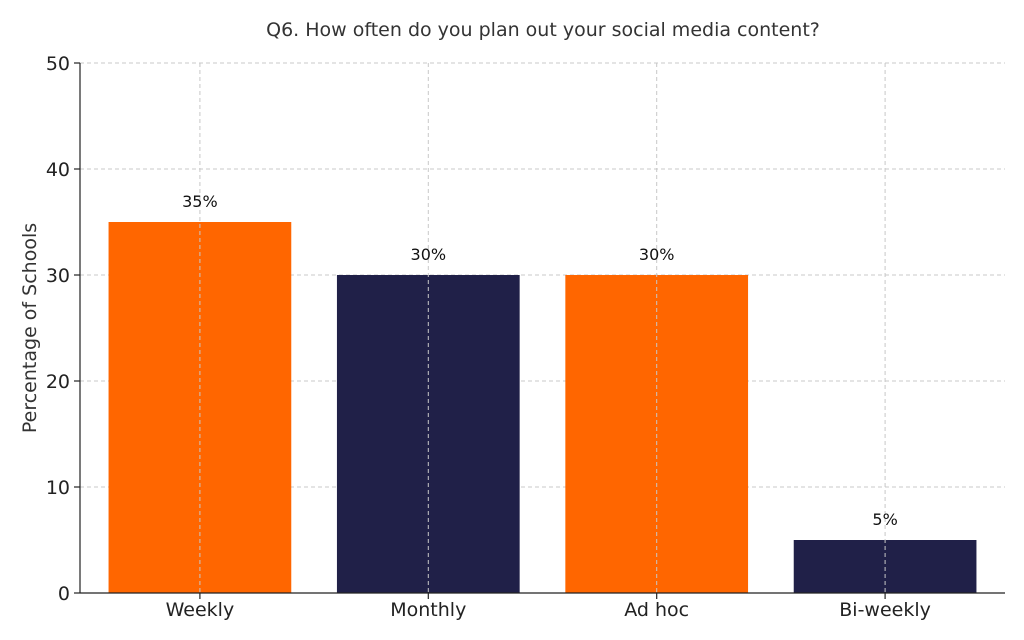 The image size is (1024, 640). I want to click on y-tick-label: 40, so click(58, 170).